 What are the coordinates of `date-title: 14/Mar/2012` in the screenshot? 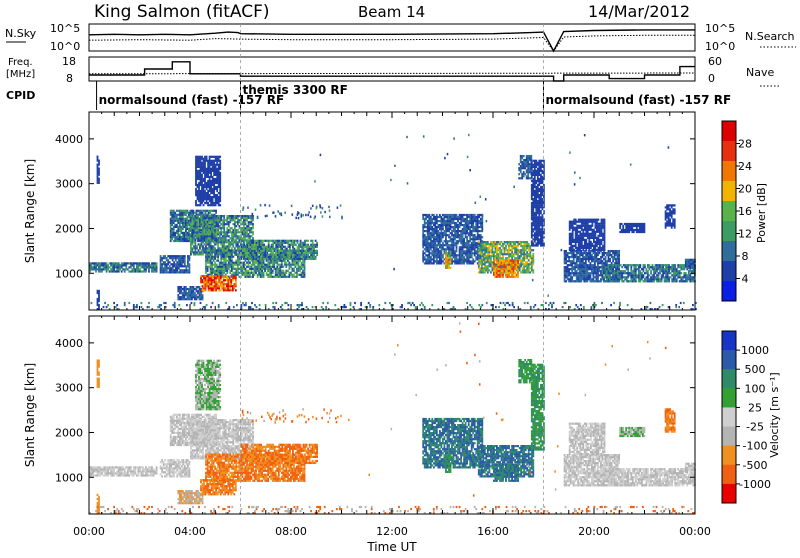 It's located at (639, 11).